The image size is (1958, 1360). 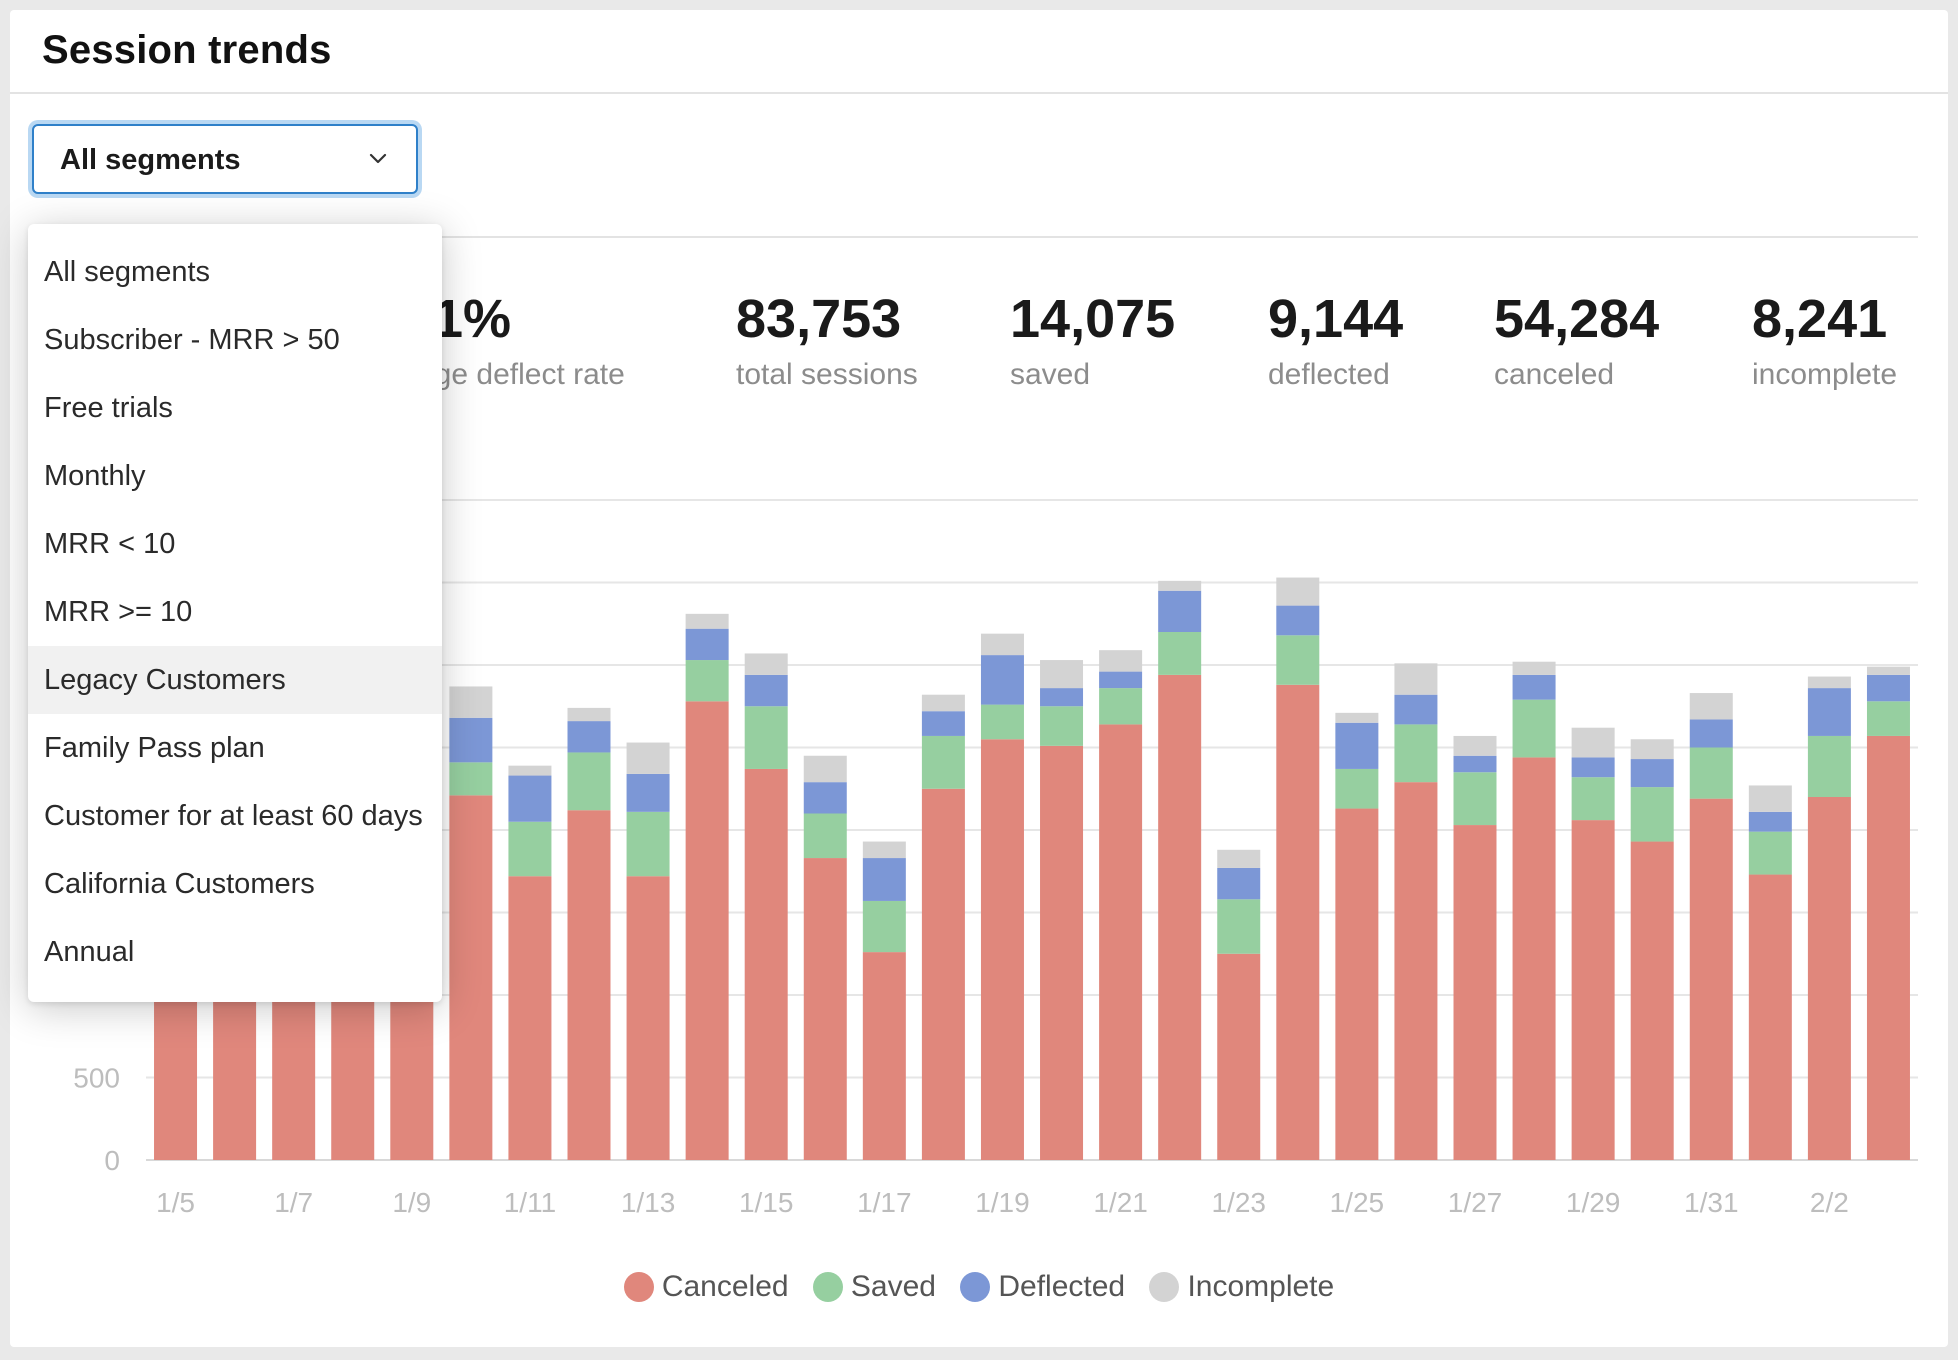 I want to click on legend-item-canceled: Canceled, so click(x=706, y=1286).